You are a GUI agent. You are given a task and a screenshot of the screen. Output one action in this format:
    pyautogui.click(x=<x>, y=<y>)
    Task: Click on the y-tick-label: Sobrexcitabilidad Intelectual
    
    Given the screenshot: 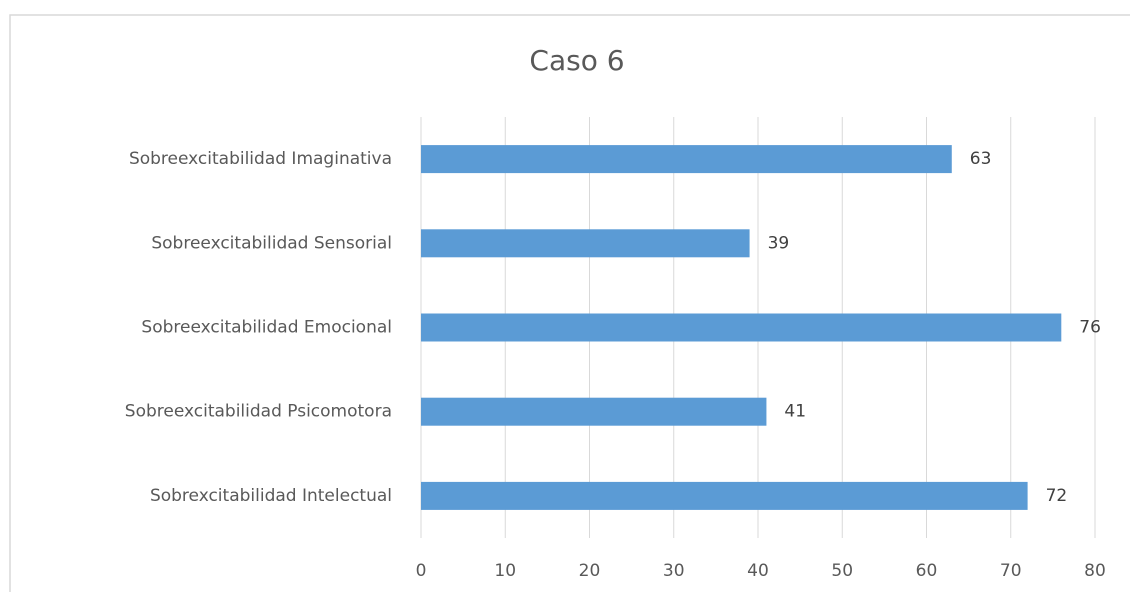 What is the action you would take?
    pyautogui.click(x=271, y=496)
    